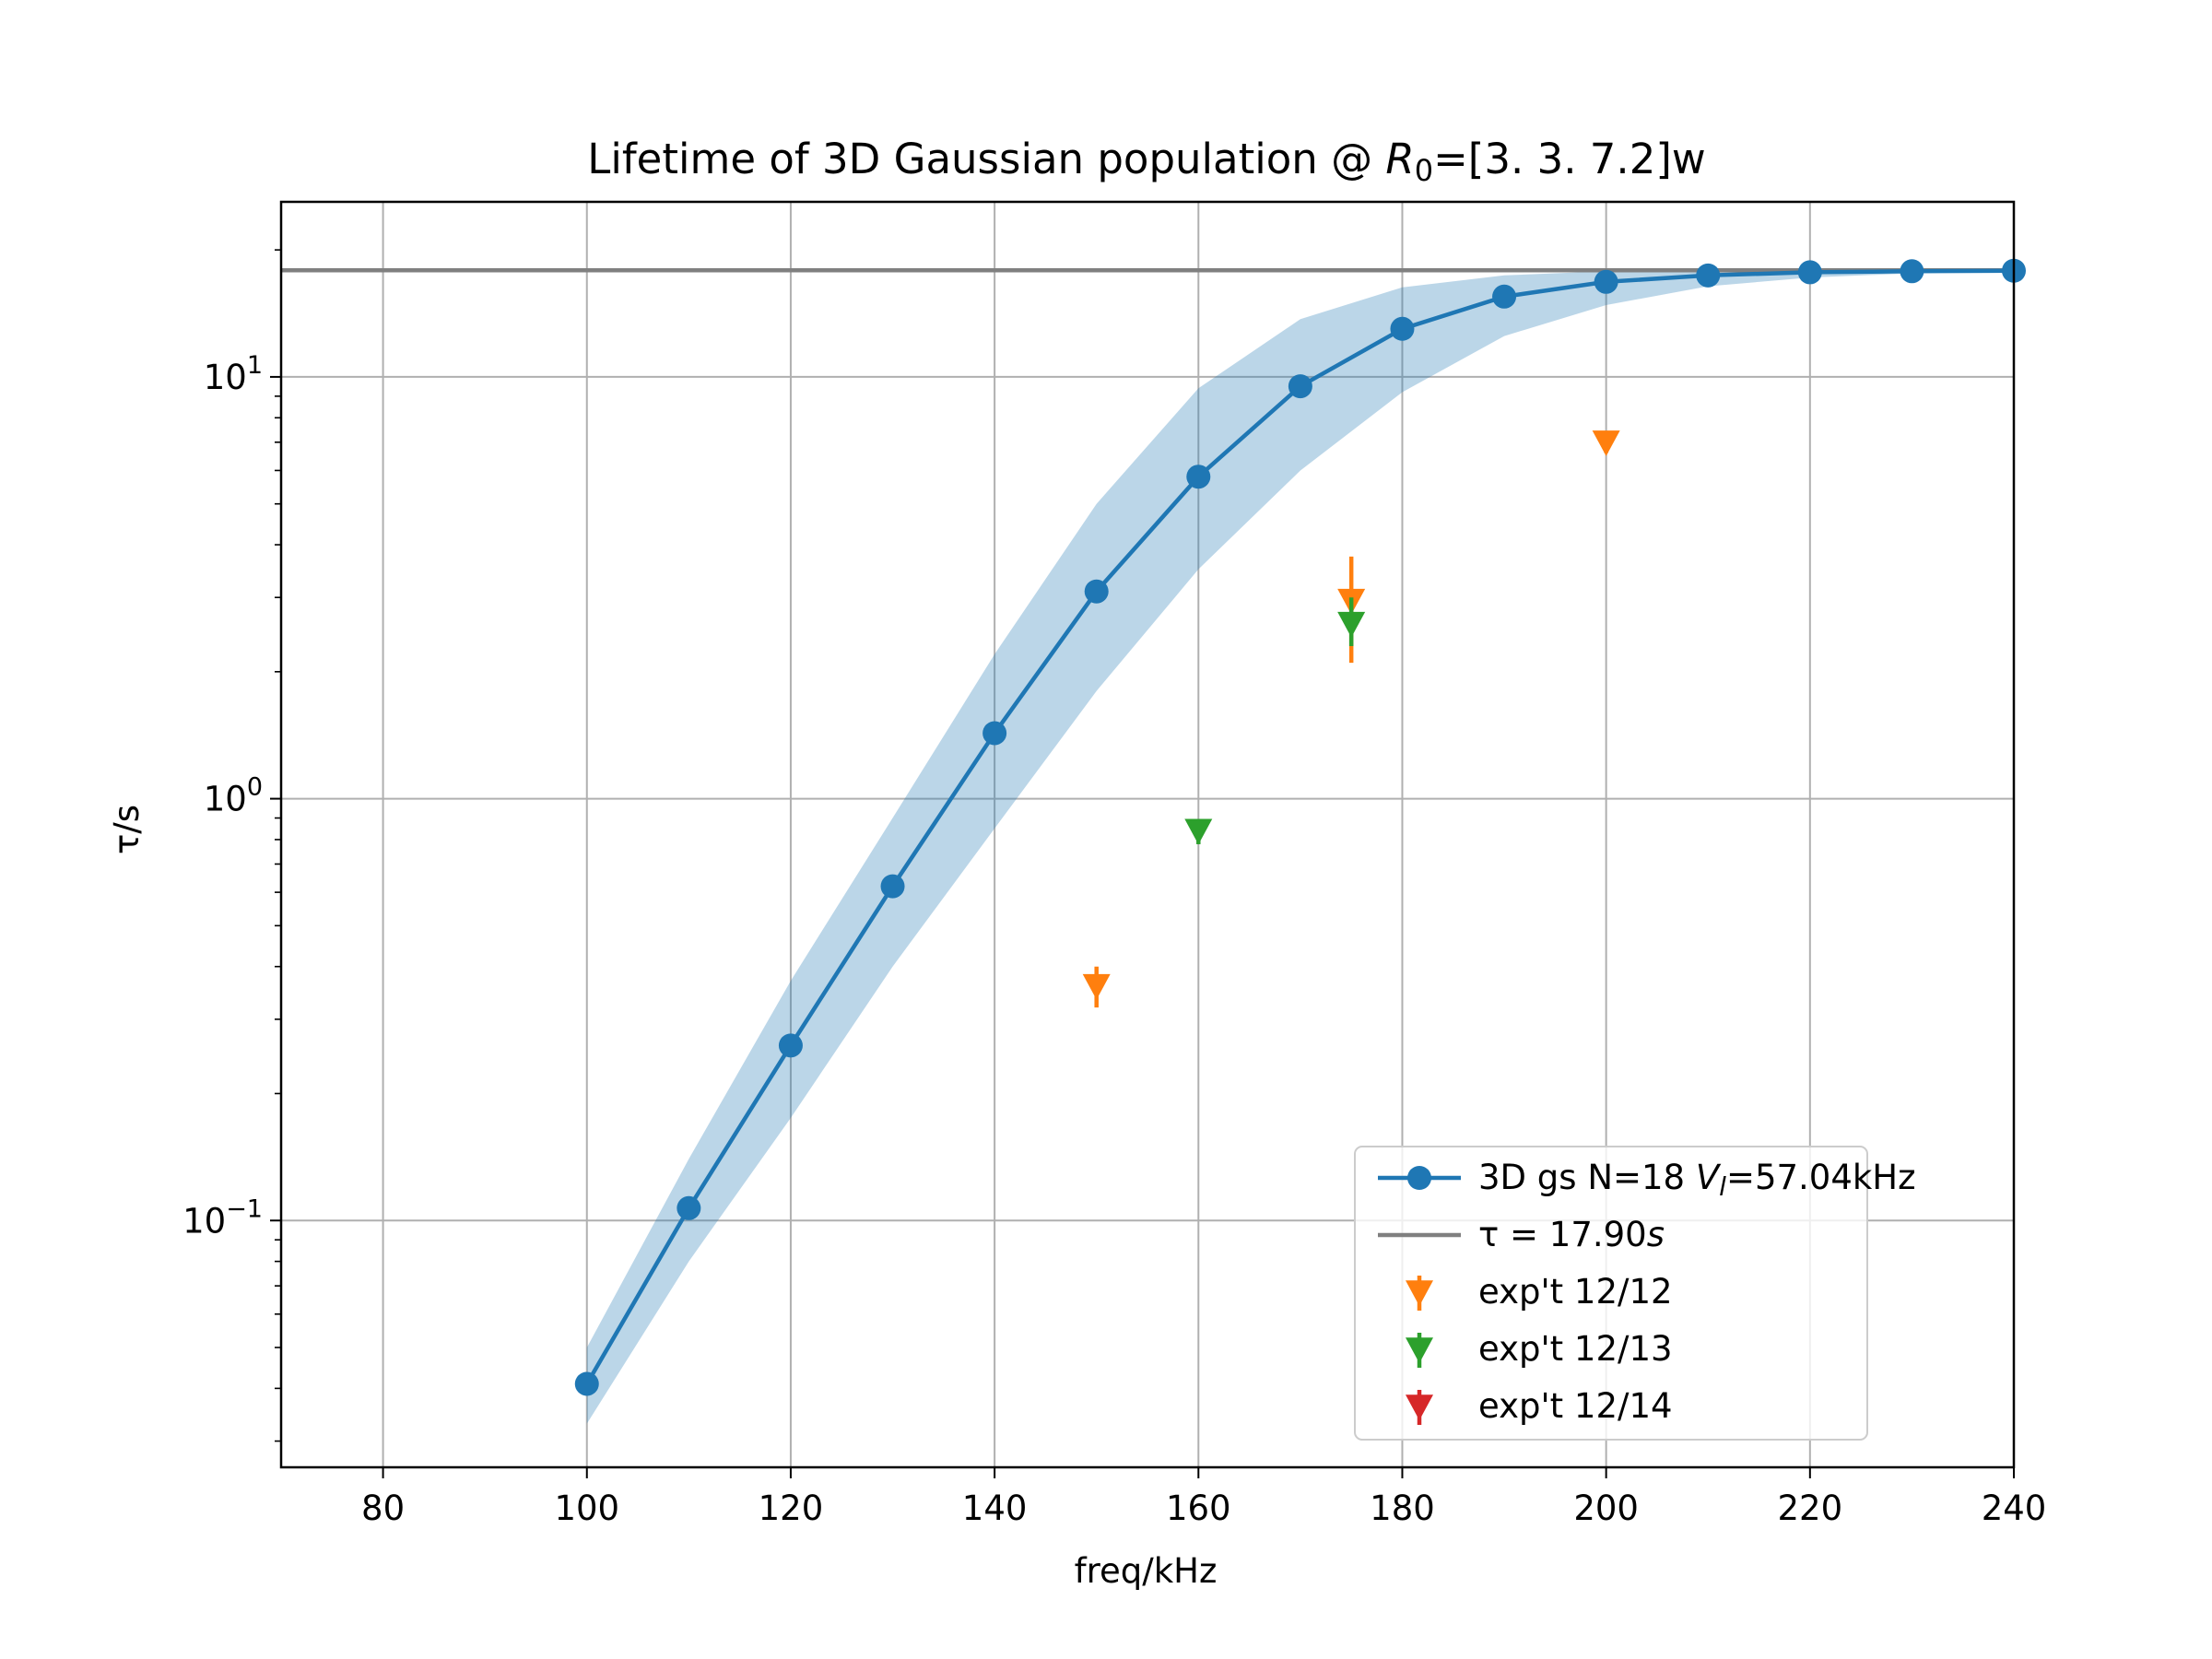 The image size is (2212, 1659). I want to click on x-tick-label: 220, so click(1810, 1508).